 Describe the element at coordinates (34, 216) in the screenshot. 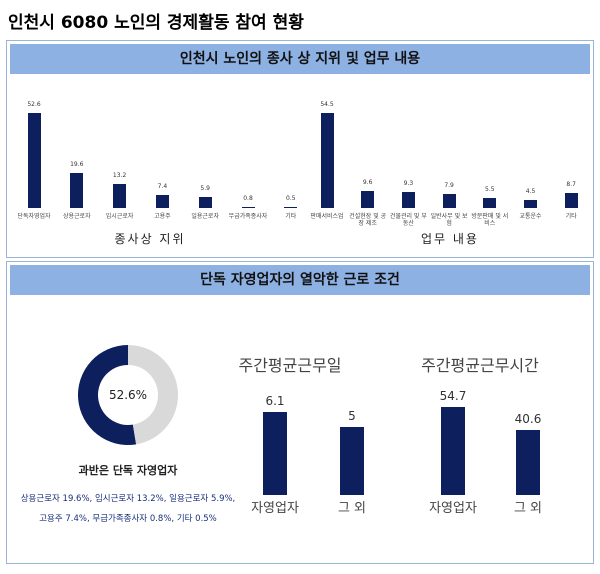

I see `category-label: 단독자영업자` at that location.